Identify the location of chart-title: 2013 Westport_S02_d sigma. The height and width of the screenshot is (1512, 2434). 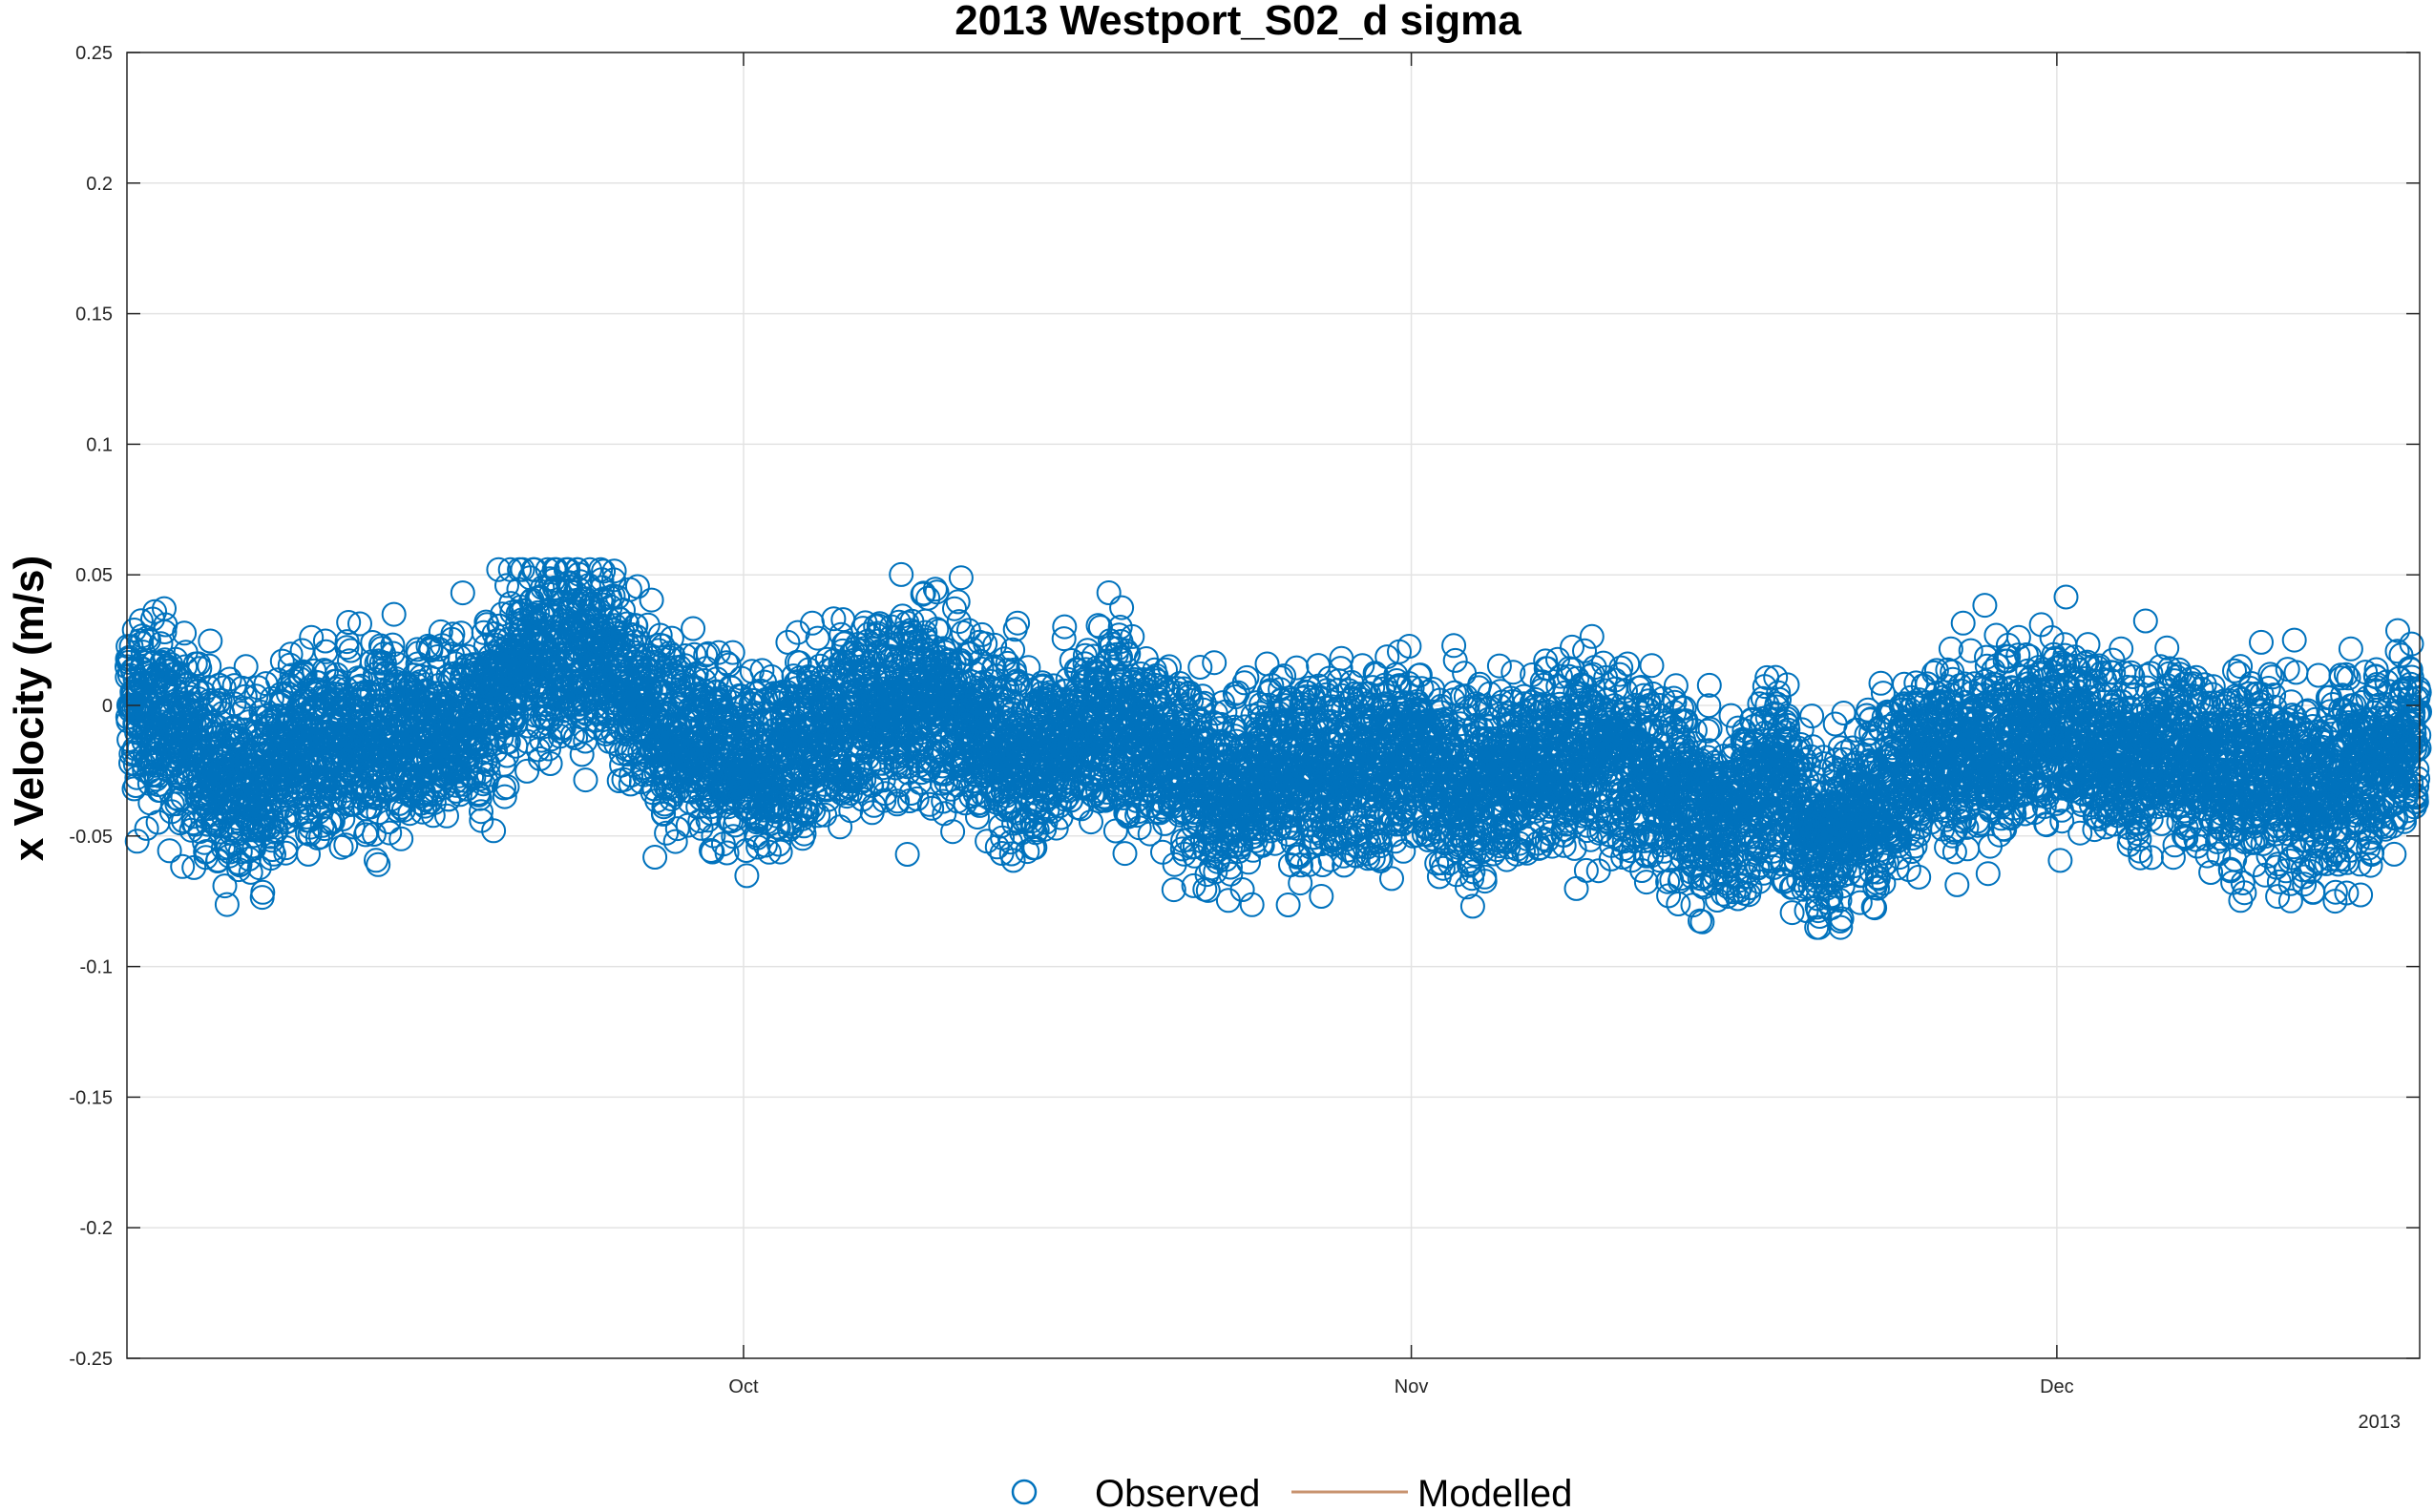
(1238, 22).